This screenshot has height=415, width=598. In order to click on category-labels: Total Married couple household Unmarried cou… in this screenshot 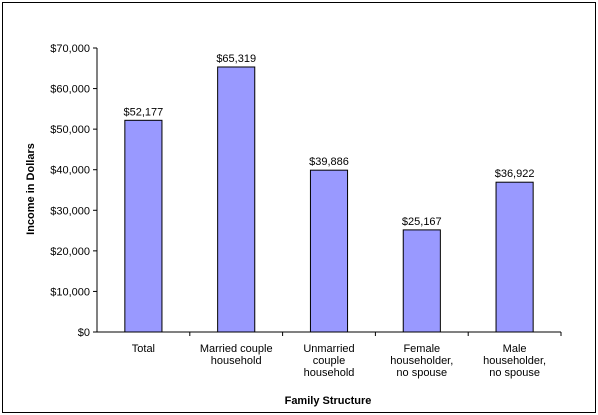, I will do `click(347, 355)`.